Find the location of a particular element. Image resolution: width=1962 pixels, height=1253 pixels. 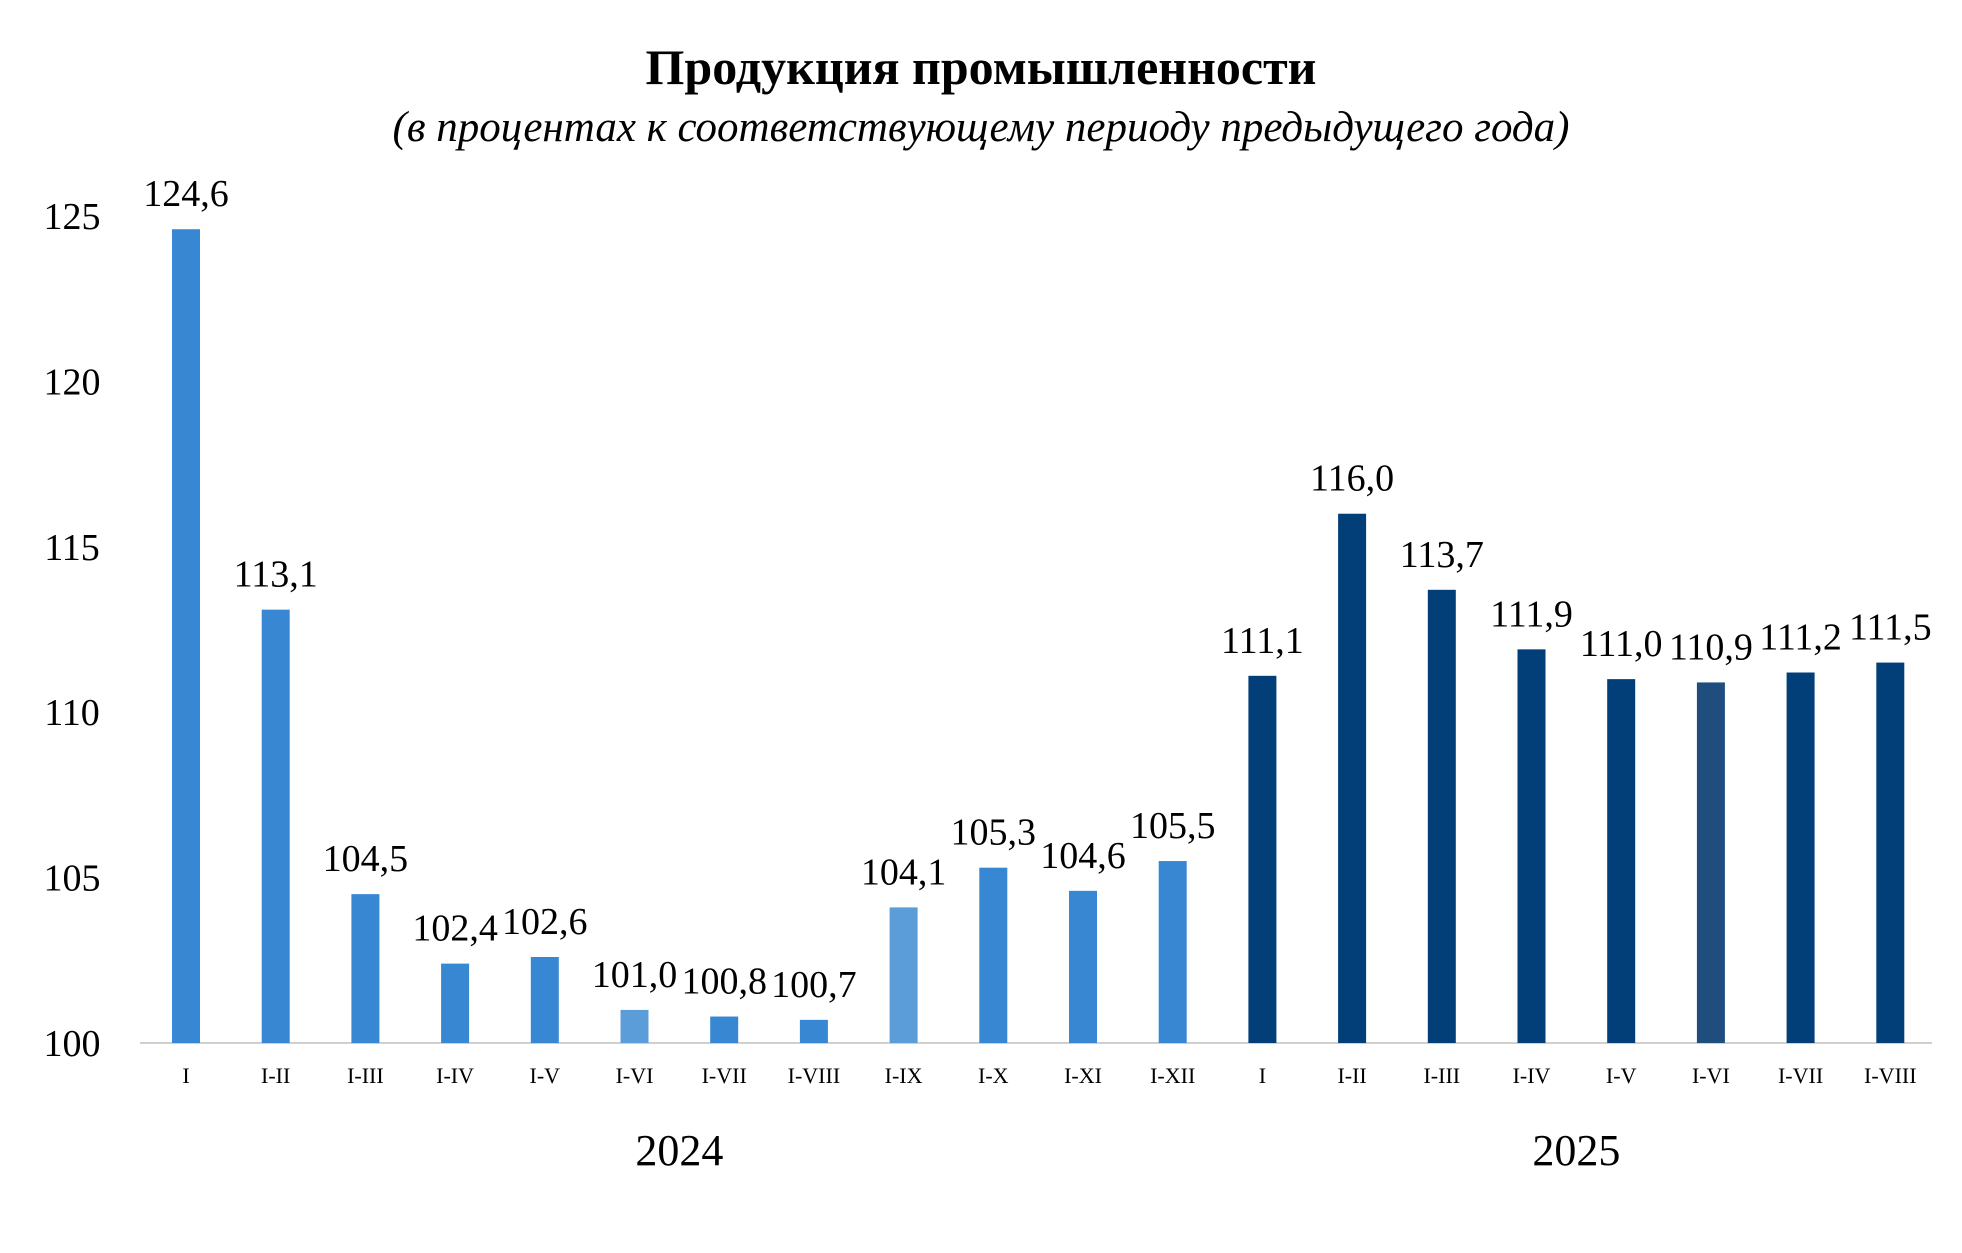

x-tick-label: I-XI is located at coordinates (1083, 1075).